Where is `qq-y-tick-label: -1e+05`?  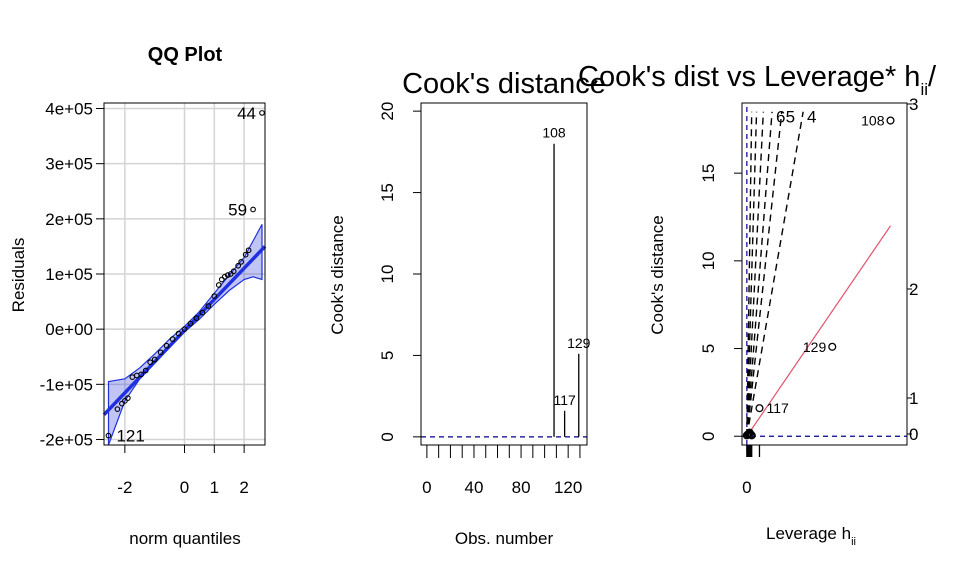
qq-y-tick-label: -1e+05 is located at coordinates (66, 384).